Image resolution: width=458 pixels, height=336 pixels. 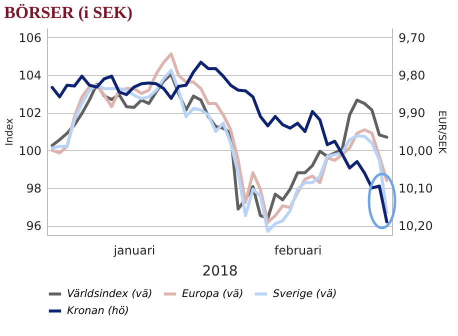 I want to click on y-tick-label: 102, so click(x=30, y=113).